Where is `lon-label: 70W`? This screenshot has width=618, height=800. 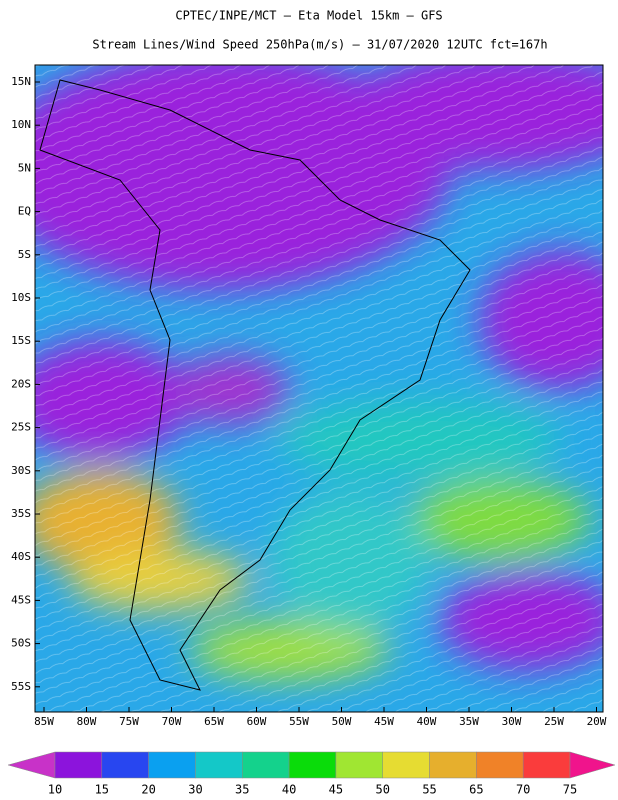
lon-label: 70W is located at coordinates (172, 721).